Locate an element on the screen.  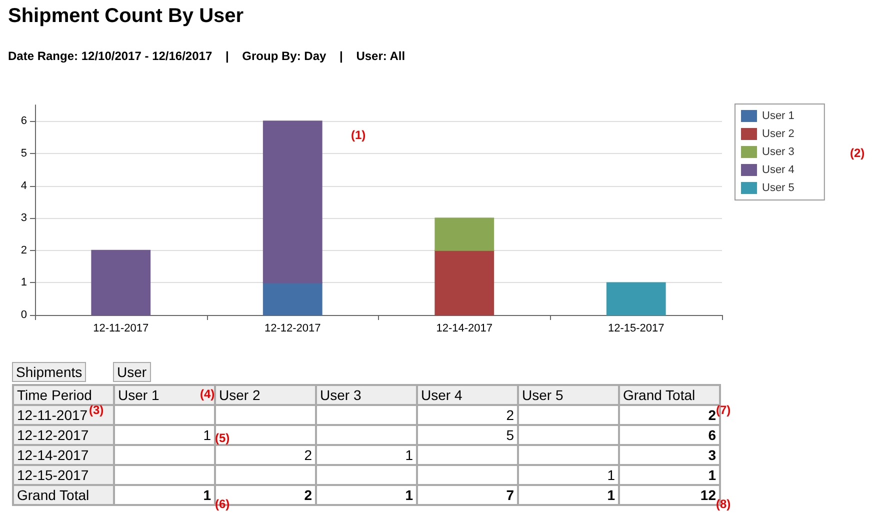
y-tick-label: 1 is located at coordinates (23, 282).